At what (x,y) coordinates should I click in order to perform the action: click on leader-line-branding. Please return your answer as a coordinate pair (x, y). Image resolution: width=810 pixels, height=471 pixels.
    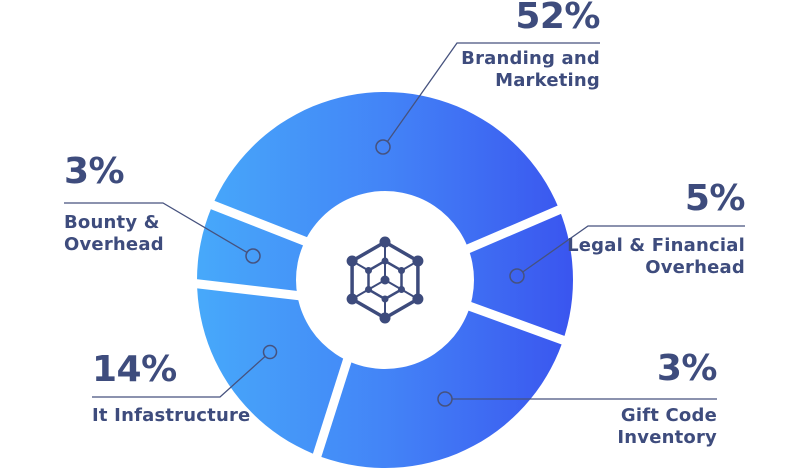
    Looking at the image, I should click on (493, 92).